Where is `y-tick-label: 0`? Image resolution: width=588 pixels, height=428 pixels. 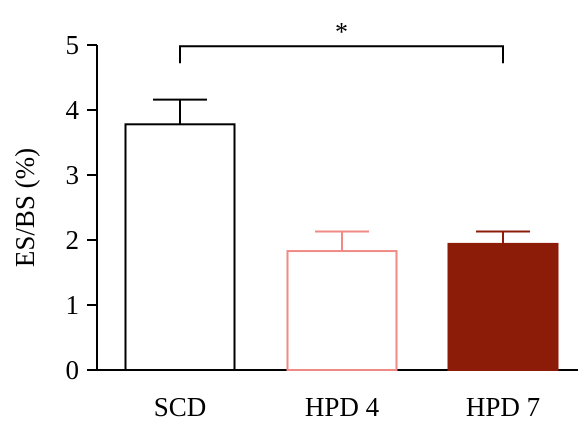
y-tick-label: 0 is located at coordinates (73, 370).